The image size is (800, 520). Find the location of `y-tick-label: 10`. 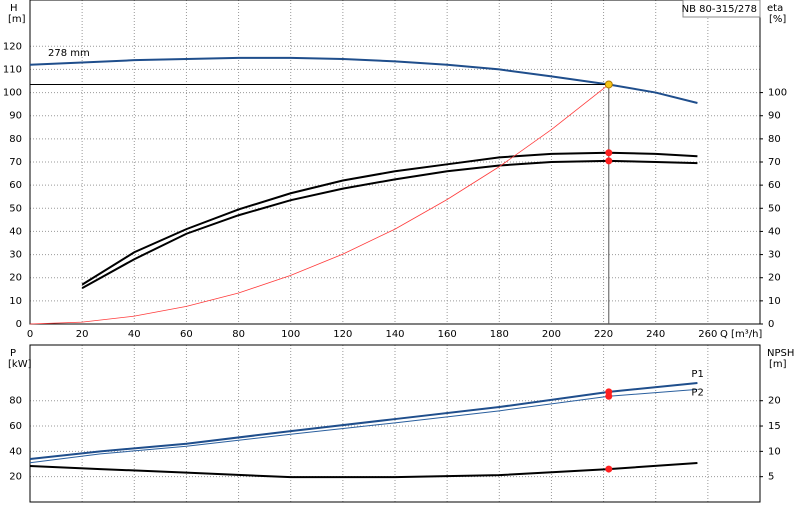

y-tick-label: 10 is located at coordinates (15, 301).